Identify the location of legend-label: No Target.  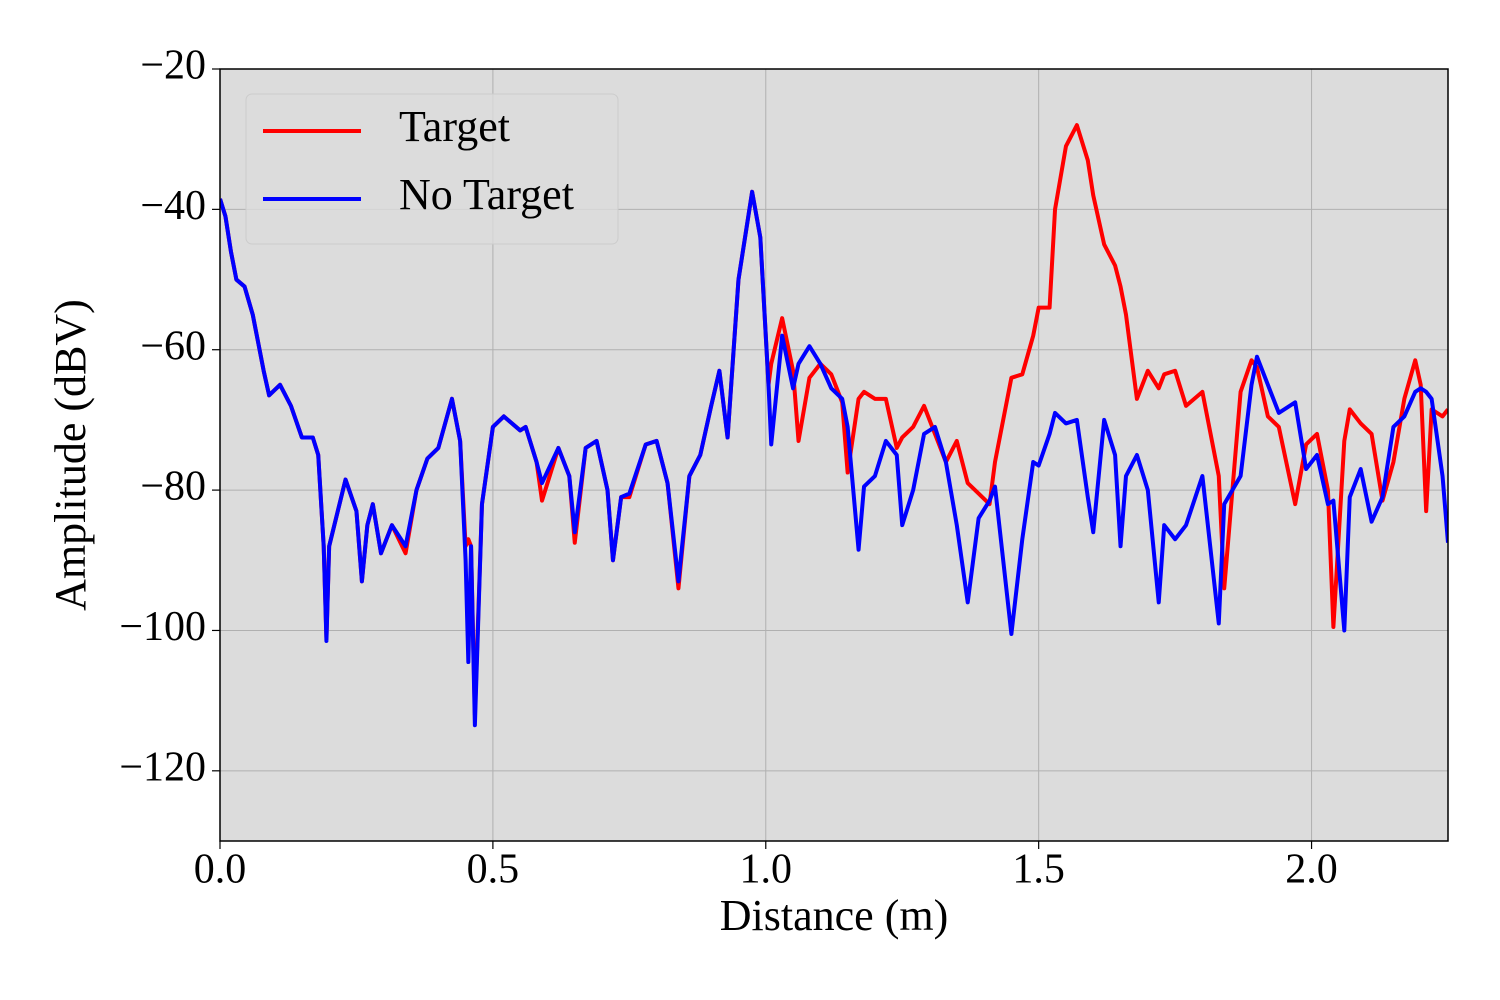
(486, 194).